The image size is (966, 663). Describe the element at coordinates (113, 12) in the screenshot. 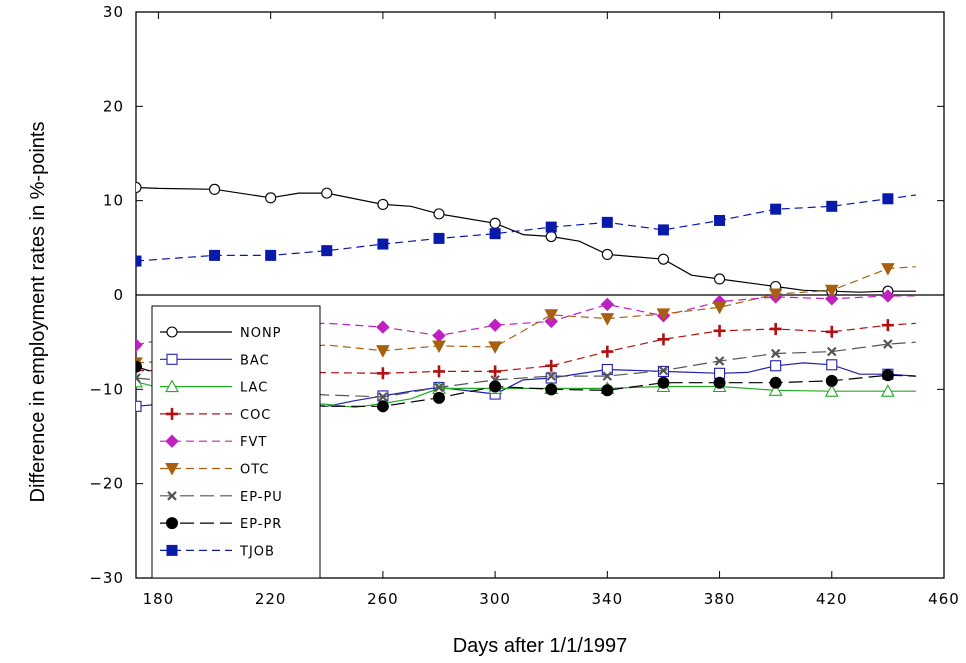

I see `y-tick-label: 30` at that location.